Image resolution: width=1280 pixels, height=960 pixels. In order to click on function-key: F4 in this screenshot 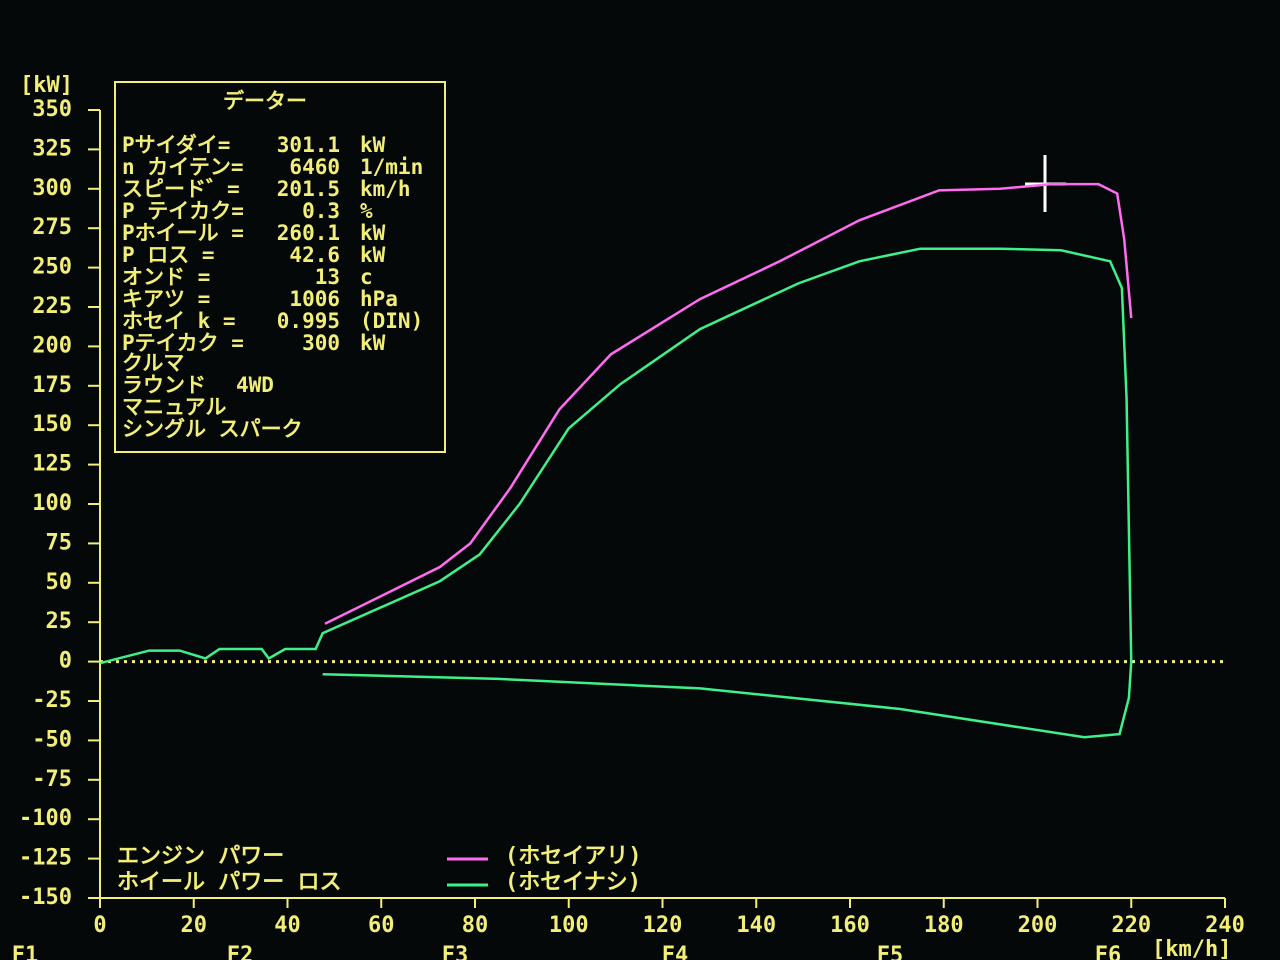, I will do `click(675, 951)`.